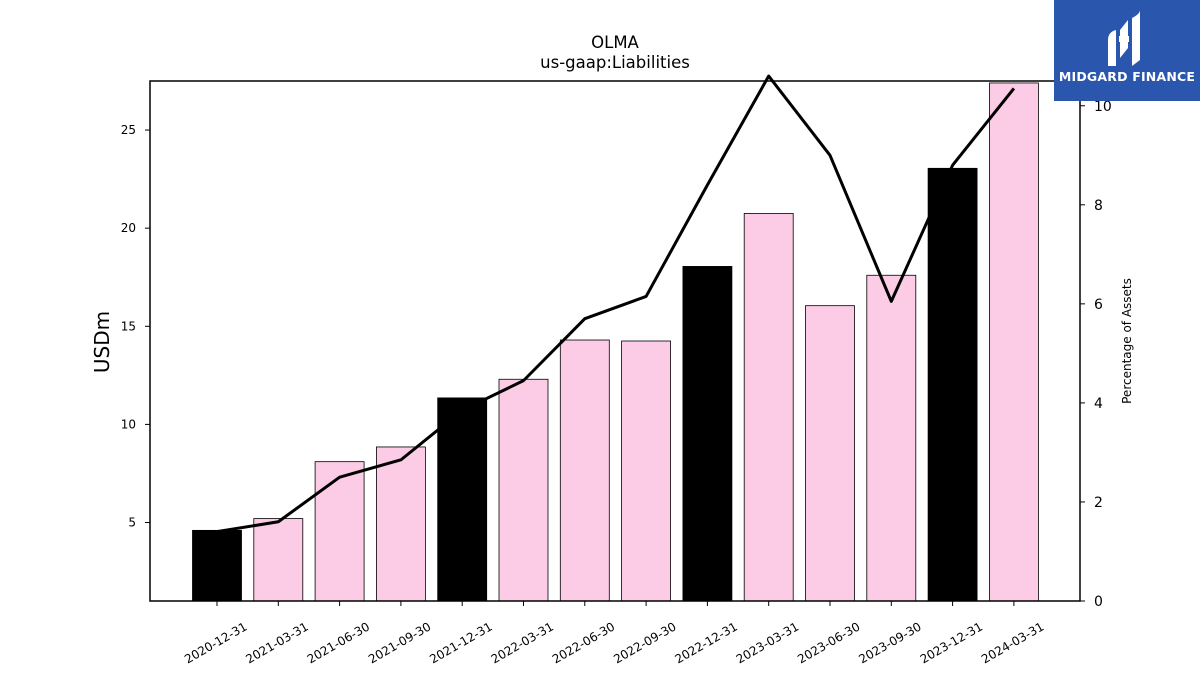 This screenshot has height=675, width=1200. I want to click on brand-logo: MIDGARD FINANCE, so click(1127, 50).